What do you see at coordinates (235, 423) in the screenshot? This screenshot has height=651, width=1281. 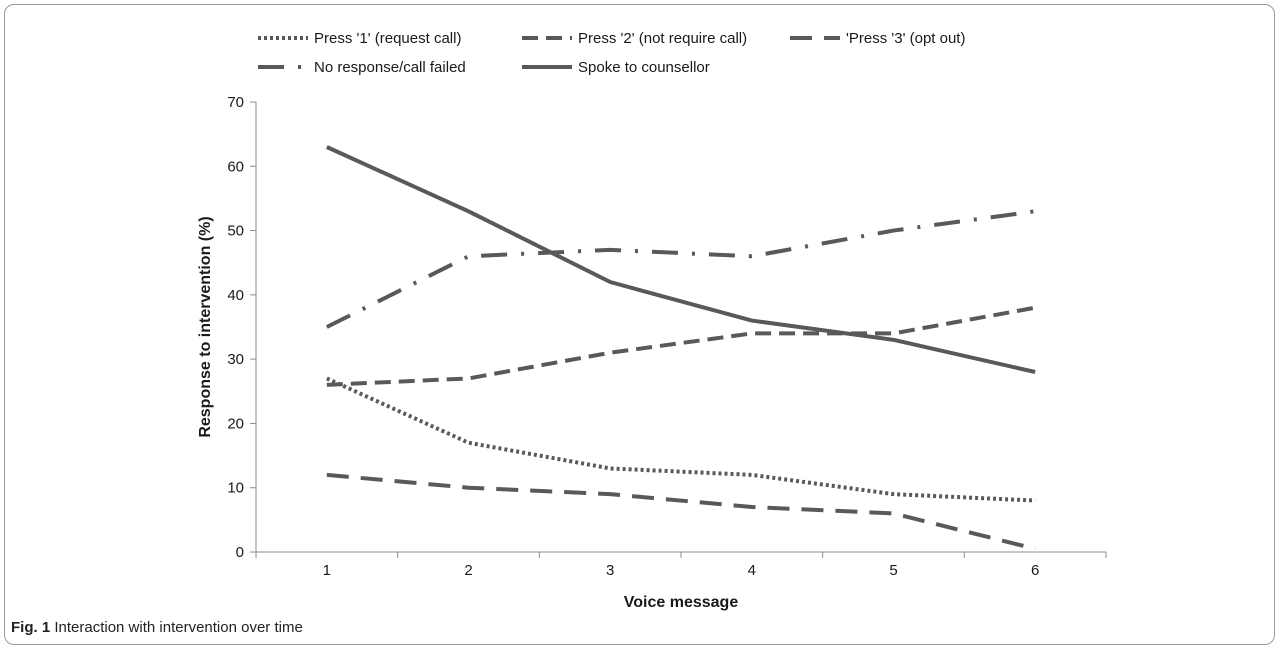 I see `y-tick-label: 20` at bounding box center [235, 423].